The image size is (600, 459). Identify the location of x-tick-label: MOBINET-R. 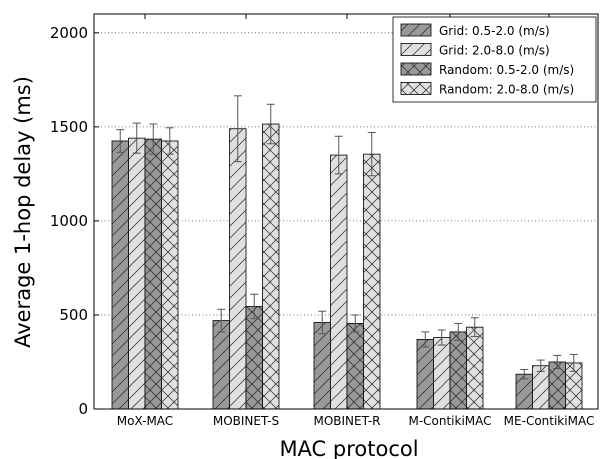
(346, 421).